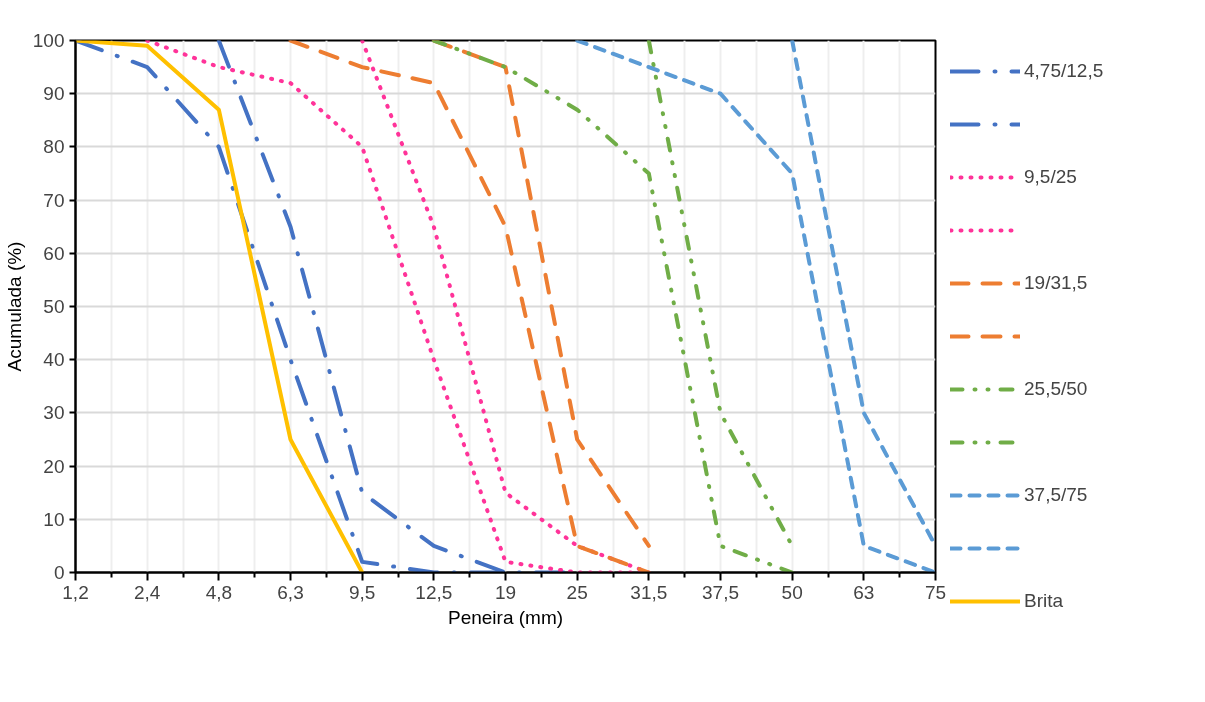  Describe the element at coordinates (147, 592) in the screenshot. I see `x-tick-label: 2,4` at that location.